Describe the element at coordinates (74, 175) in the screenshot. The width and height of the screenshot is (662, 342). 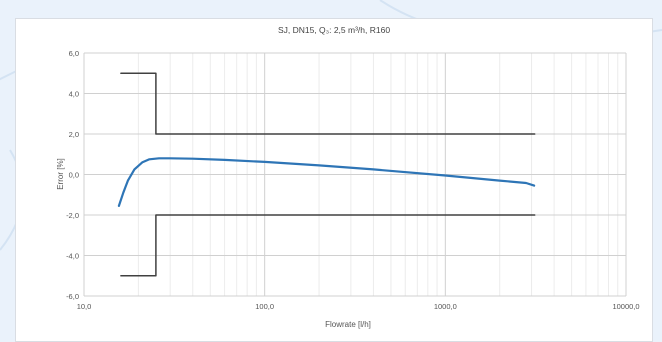
I see `y-tick-label: 0,0` at that location.